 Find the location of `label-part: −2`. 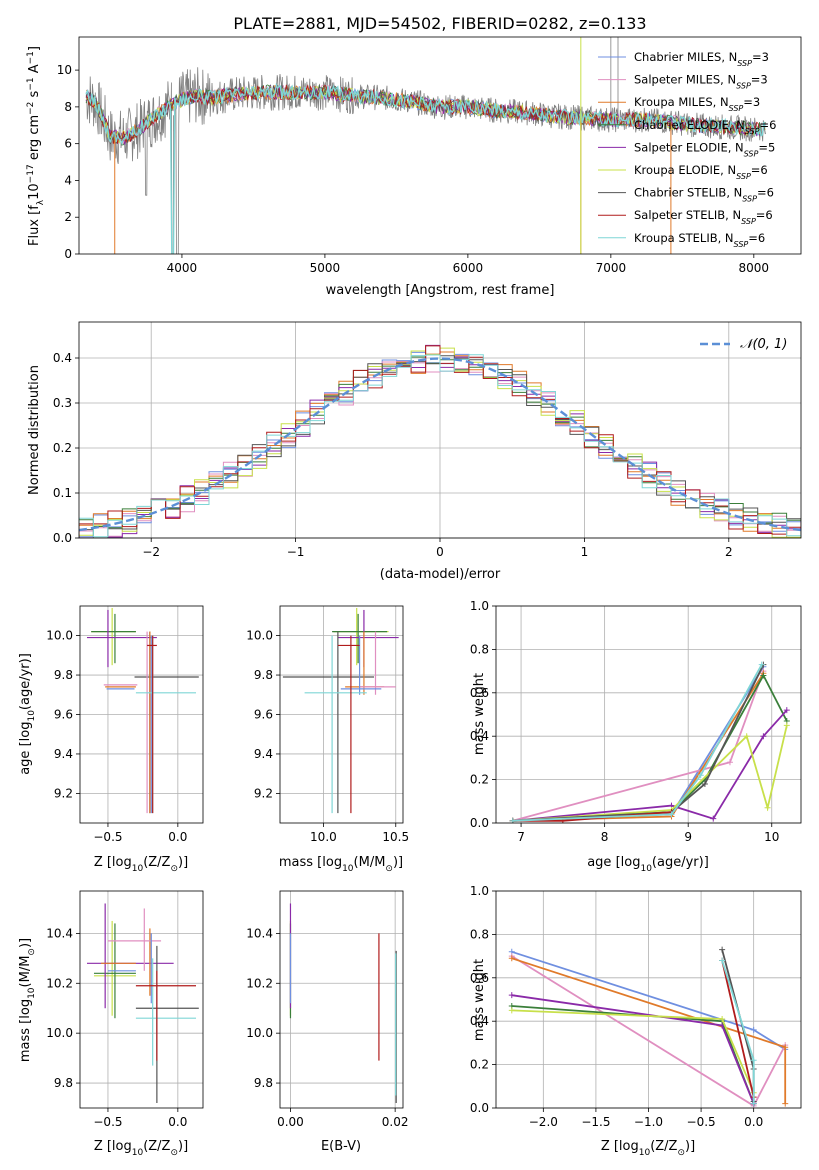

label-part: −2 is located at coordinates (31, 108).